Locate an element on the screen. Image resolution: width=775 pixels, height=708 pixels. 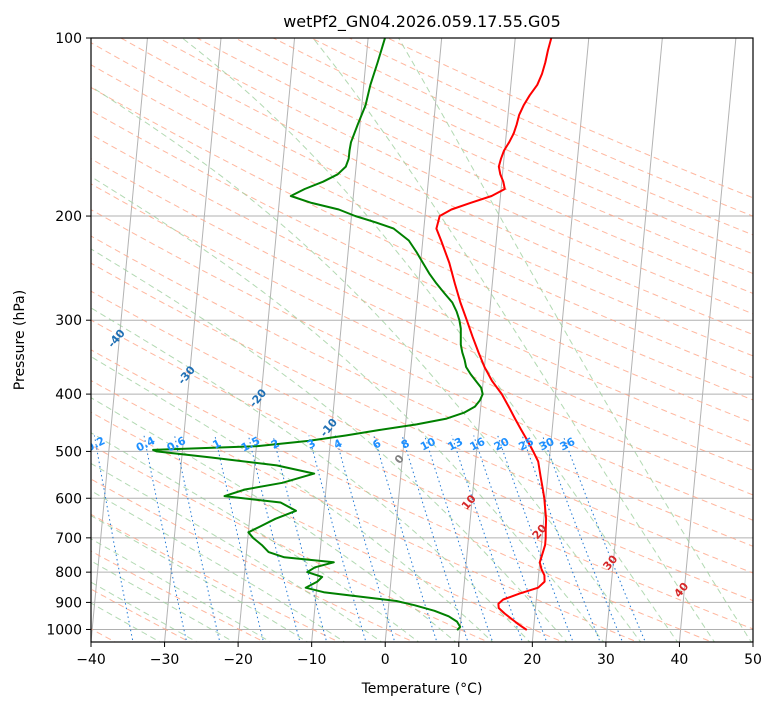
mixing-ratio-label: 36 is located at coordinates (568, 444).